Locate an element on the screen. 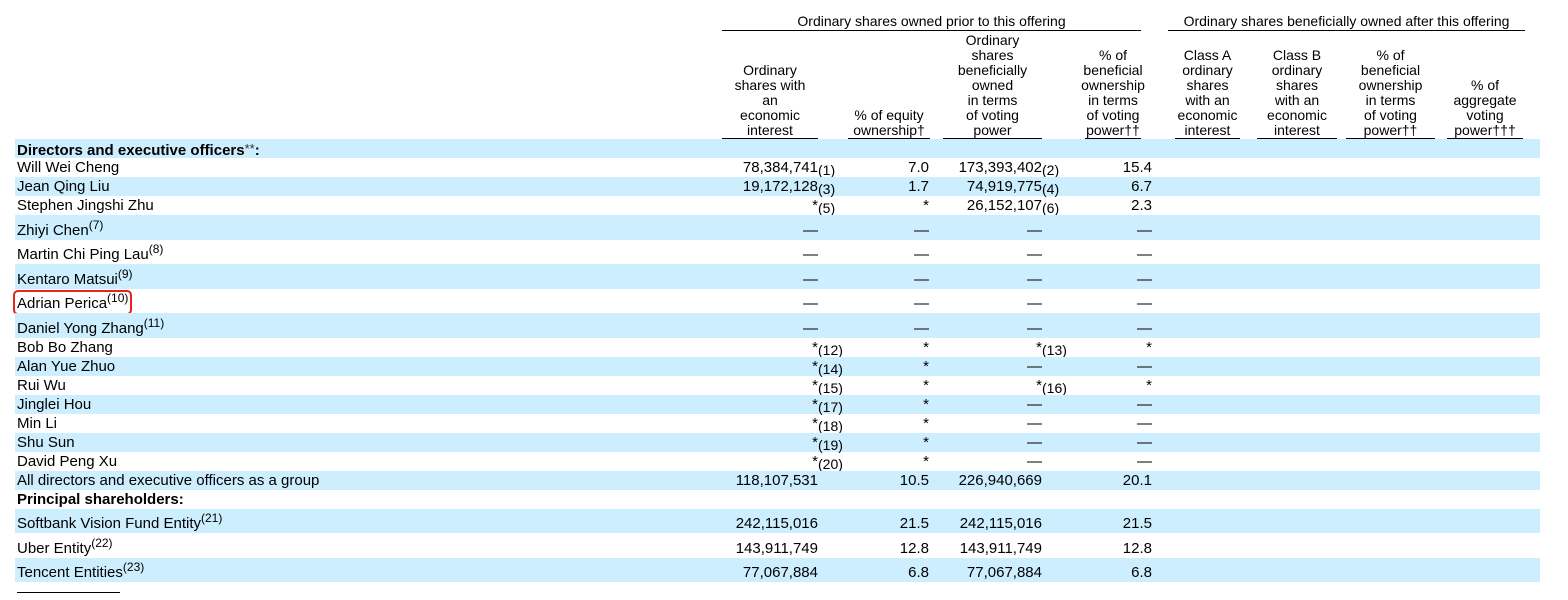  row-label: Softbank Vision Fund Entity(21) is located at coordinates (120, 522).